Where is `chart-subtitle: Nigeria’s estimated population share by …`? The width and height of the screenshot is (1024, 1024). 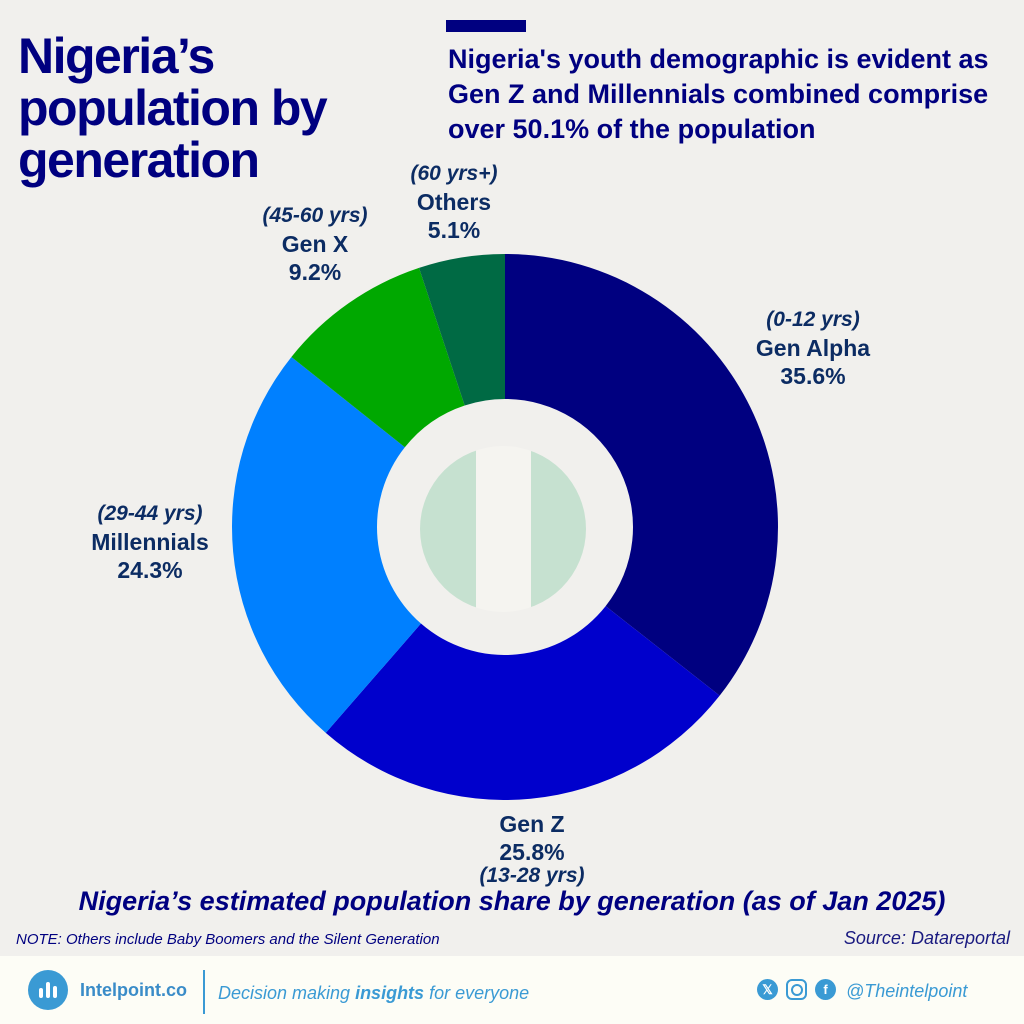
chart-subtitle: Nigeria’s estimated population share by … is located at coordinates (512, 901).